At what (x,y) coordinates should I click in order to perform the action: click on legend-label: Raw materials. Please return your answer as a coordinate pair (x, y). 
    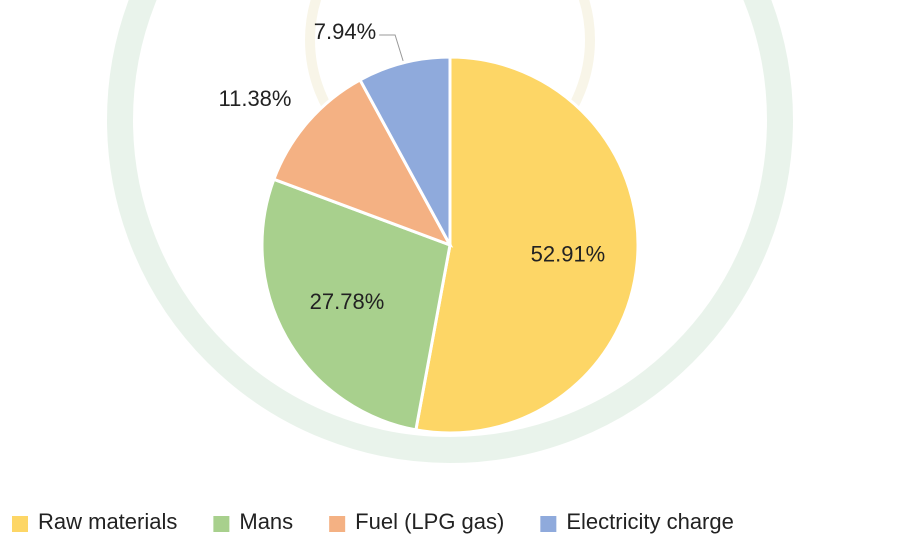
    Looking at the image, I should click on (107, 521).